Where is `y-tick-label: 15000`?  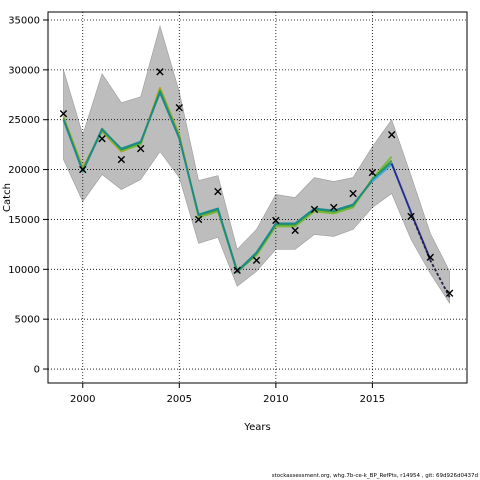 y-tick-label: 15000 is located at coordinates (24, 220).